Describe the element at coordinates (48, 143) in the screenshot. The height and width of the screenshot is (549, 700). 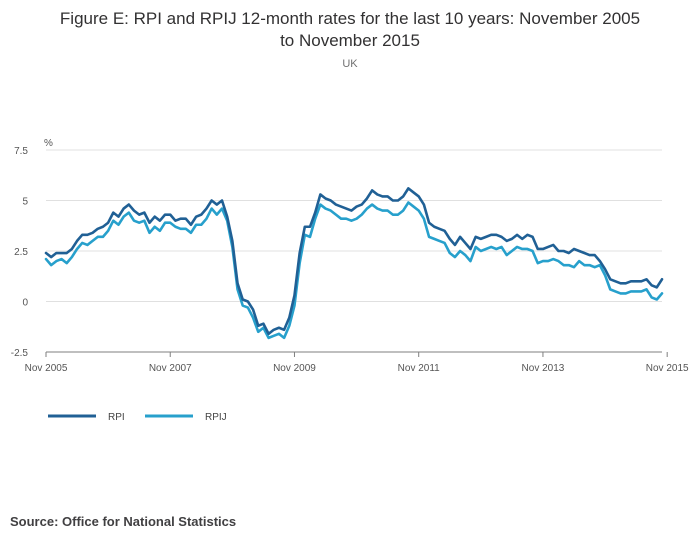
I see `y-axis-label: %` at that location.